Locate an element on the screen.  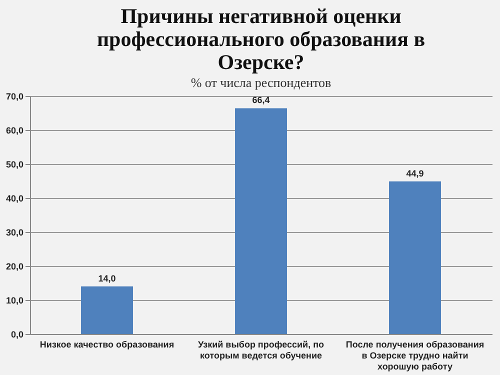
data-label: 66,4 is located at coordinates (261, 100).